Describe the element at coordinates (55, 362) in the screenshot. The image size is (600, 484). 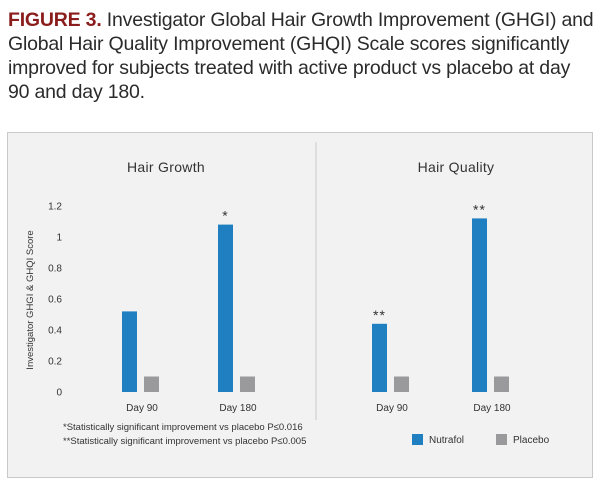
I see `y-tick-label: 0.2` at that location.